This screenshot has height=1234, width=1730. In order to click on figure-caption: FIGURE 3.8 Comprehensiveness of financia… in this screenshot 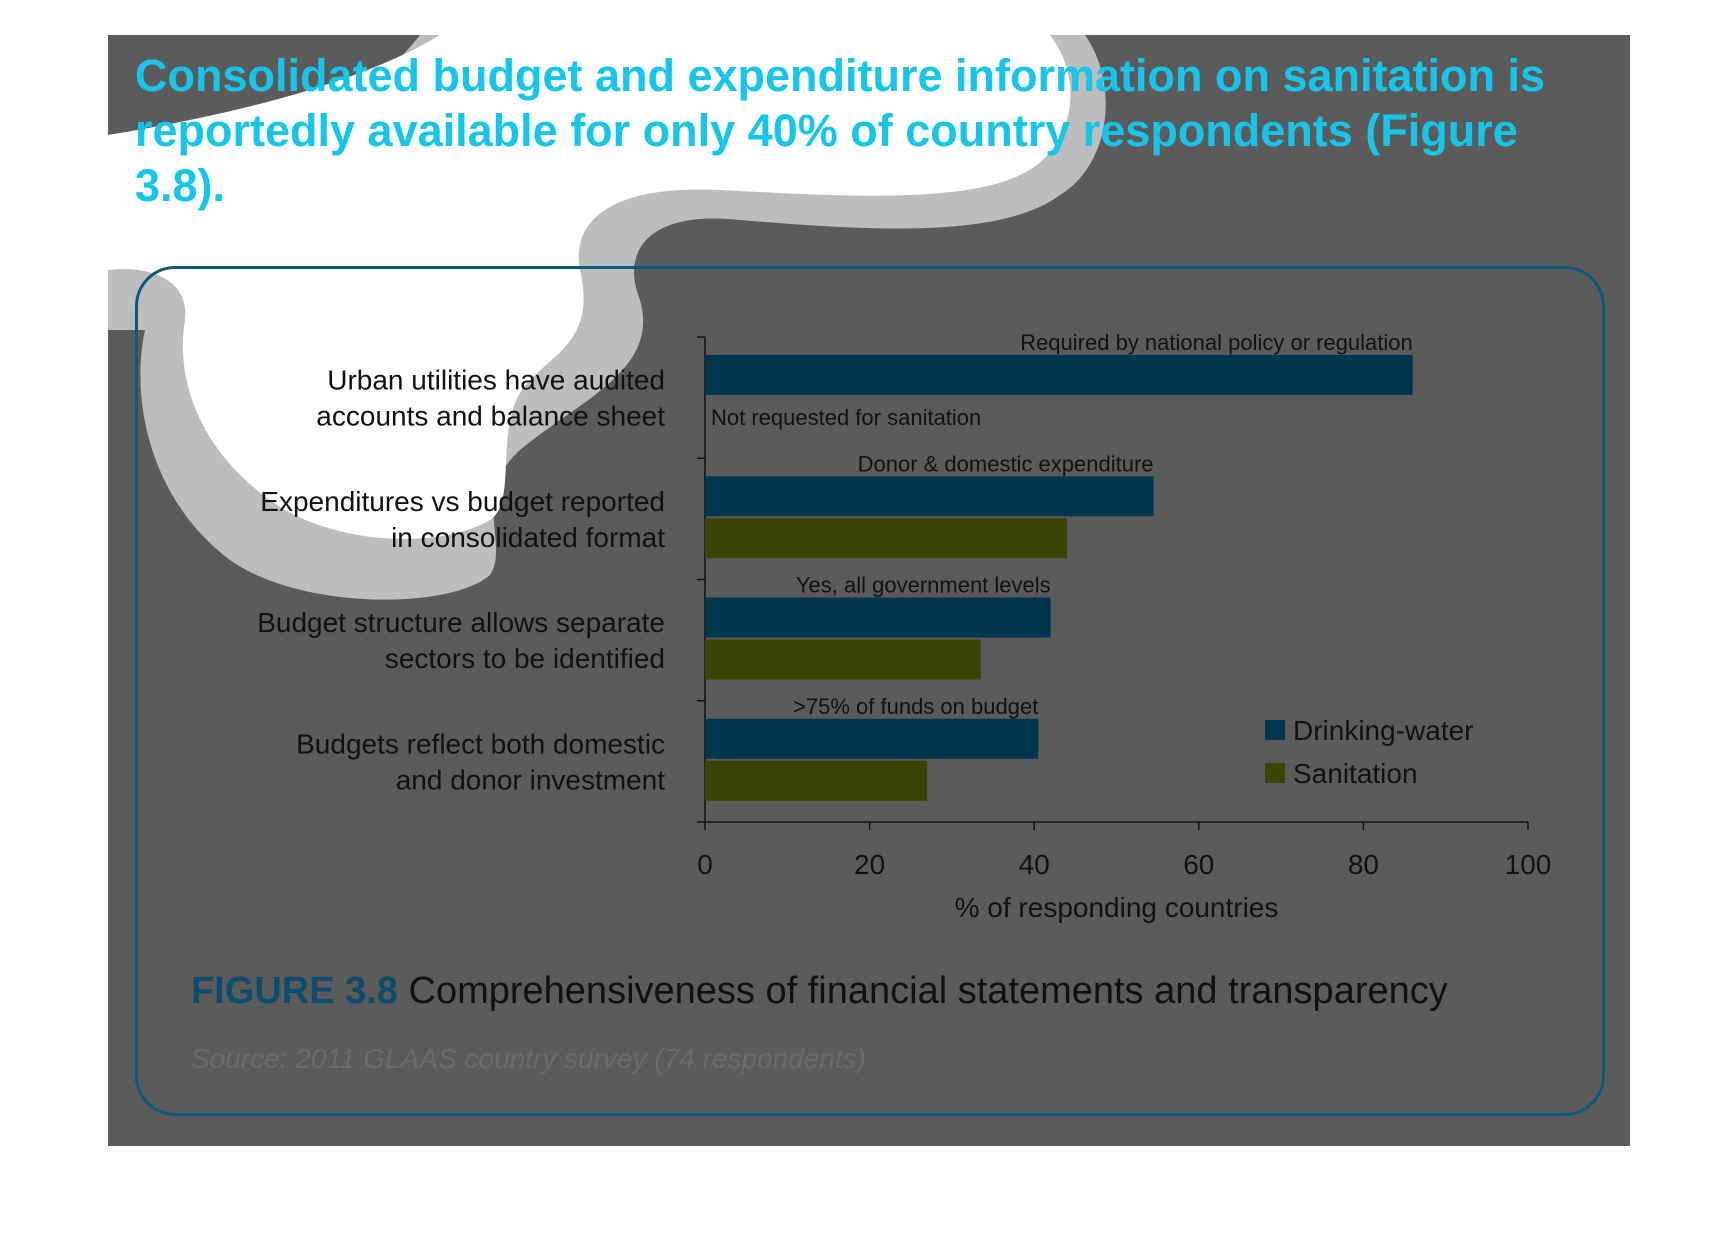, I will do `click(819, 991)`.